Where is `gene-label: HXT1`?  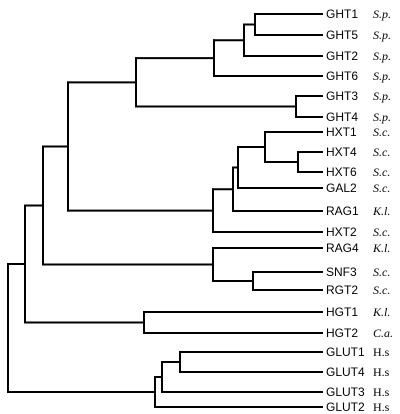
gene-label: HXT1 is located at coordinates (341, 132).